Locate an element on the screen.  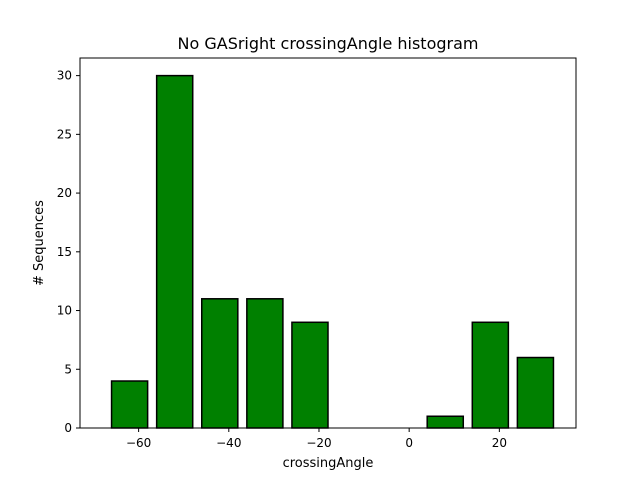
y-tick-label: 25 is located at coordinates (64, 134).